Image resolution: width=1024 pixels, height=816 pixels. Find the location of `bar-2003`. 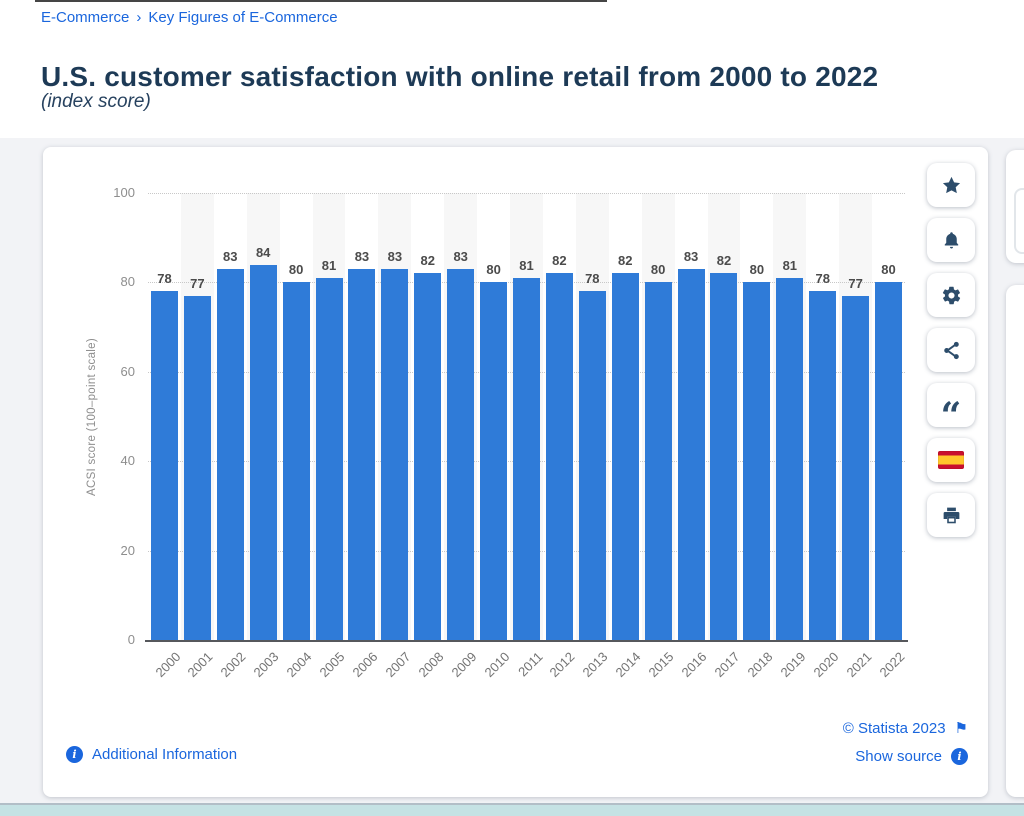

bar-2003 is located at coordinates (263, 452).